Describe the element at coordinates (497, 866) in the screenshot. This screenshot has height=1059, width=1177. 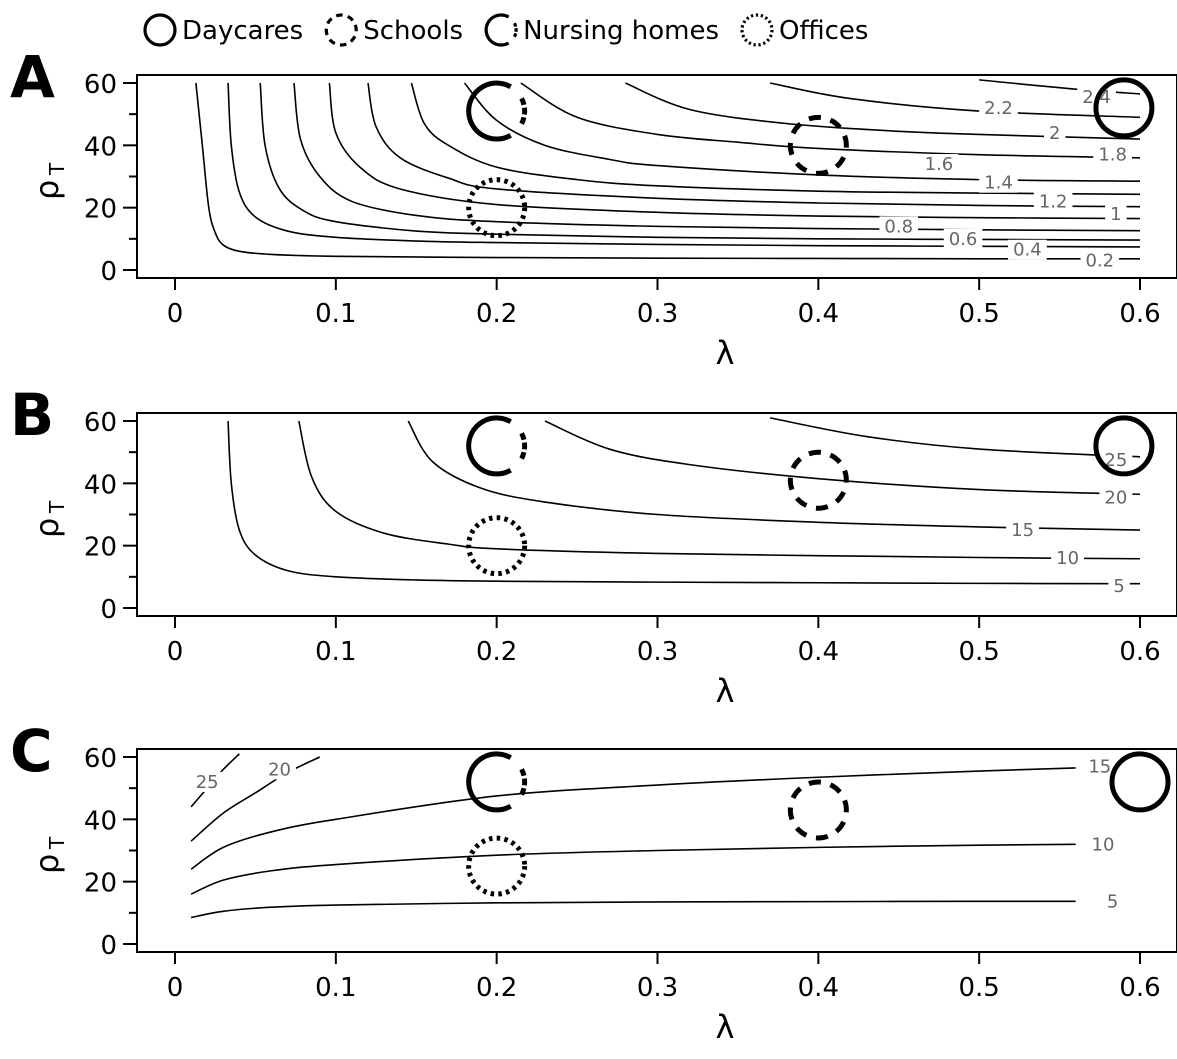
I see `setting-marker-offices` at that location.